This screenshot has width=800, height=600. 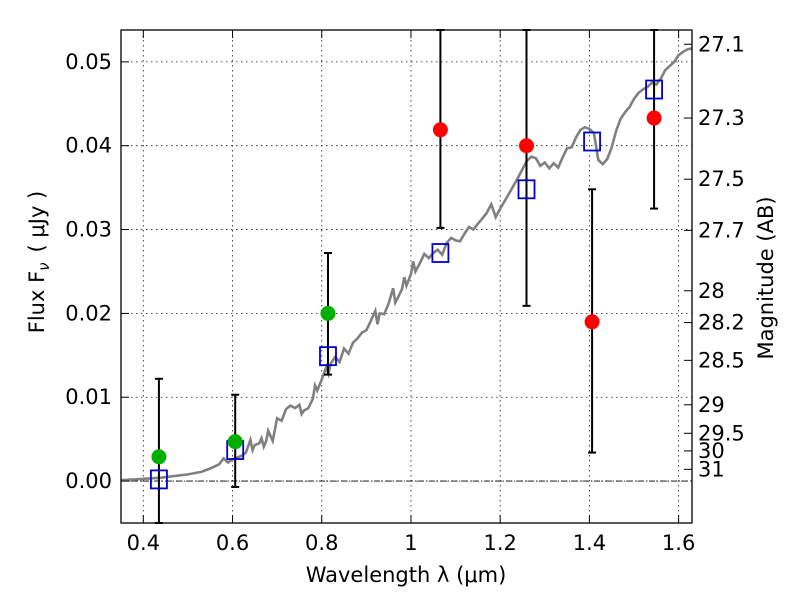 What do you see at coordinates (766, 277) in the screenshot?
I see `right-axis-label: Magnitude (AB)` at bounding box center [766, 277].